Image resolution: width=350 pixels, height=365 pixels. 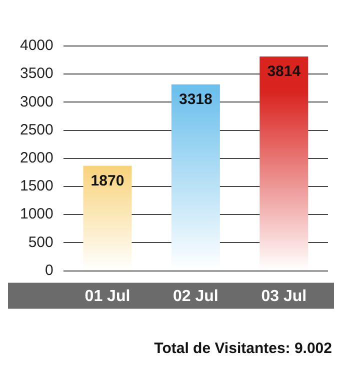 I want to click on data-label: 3318, so click(x=195, y=99).